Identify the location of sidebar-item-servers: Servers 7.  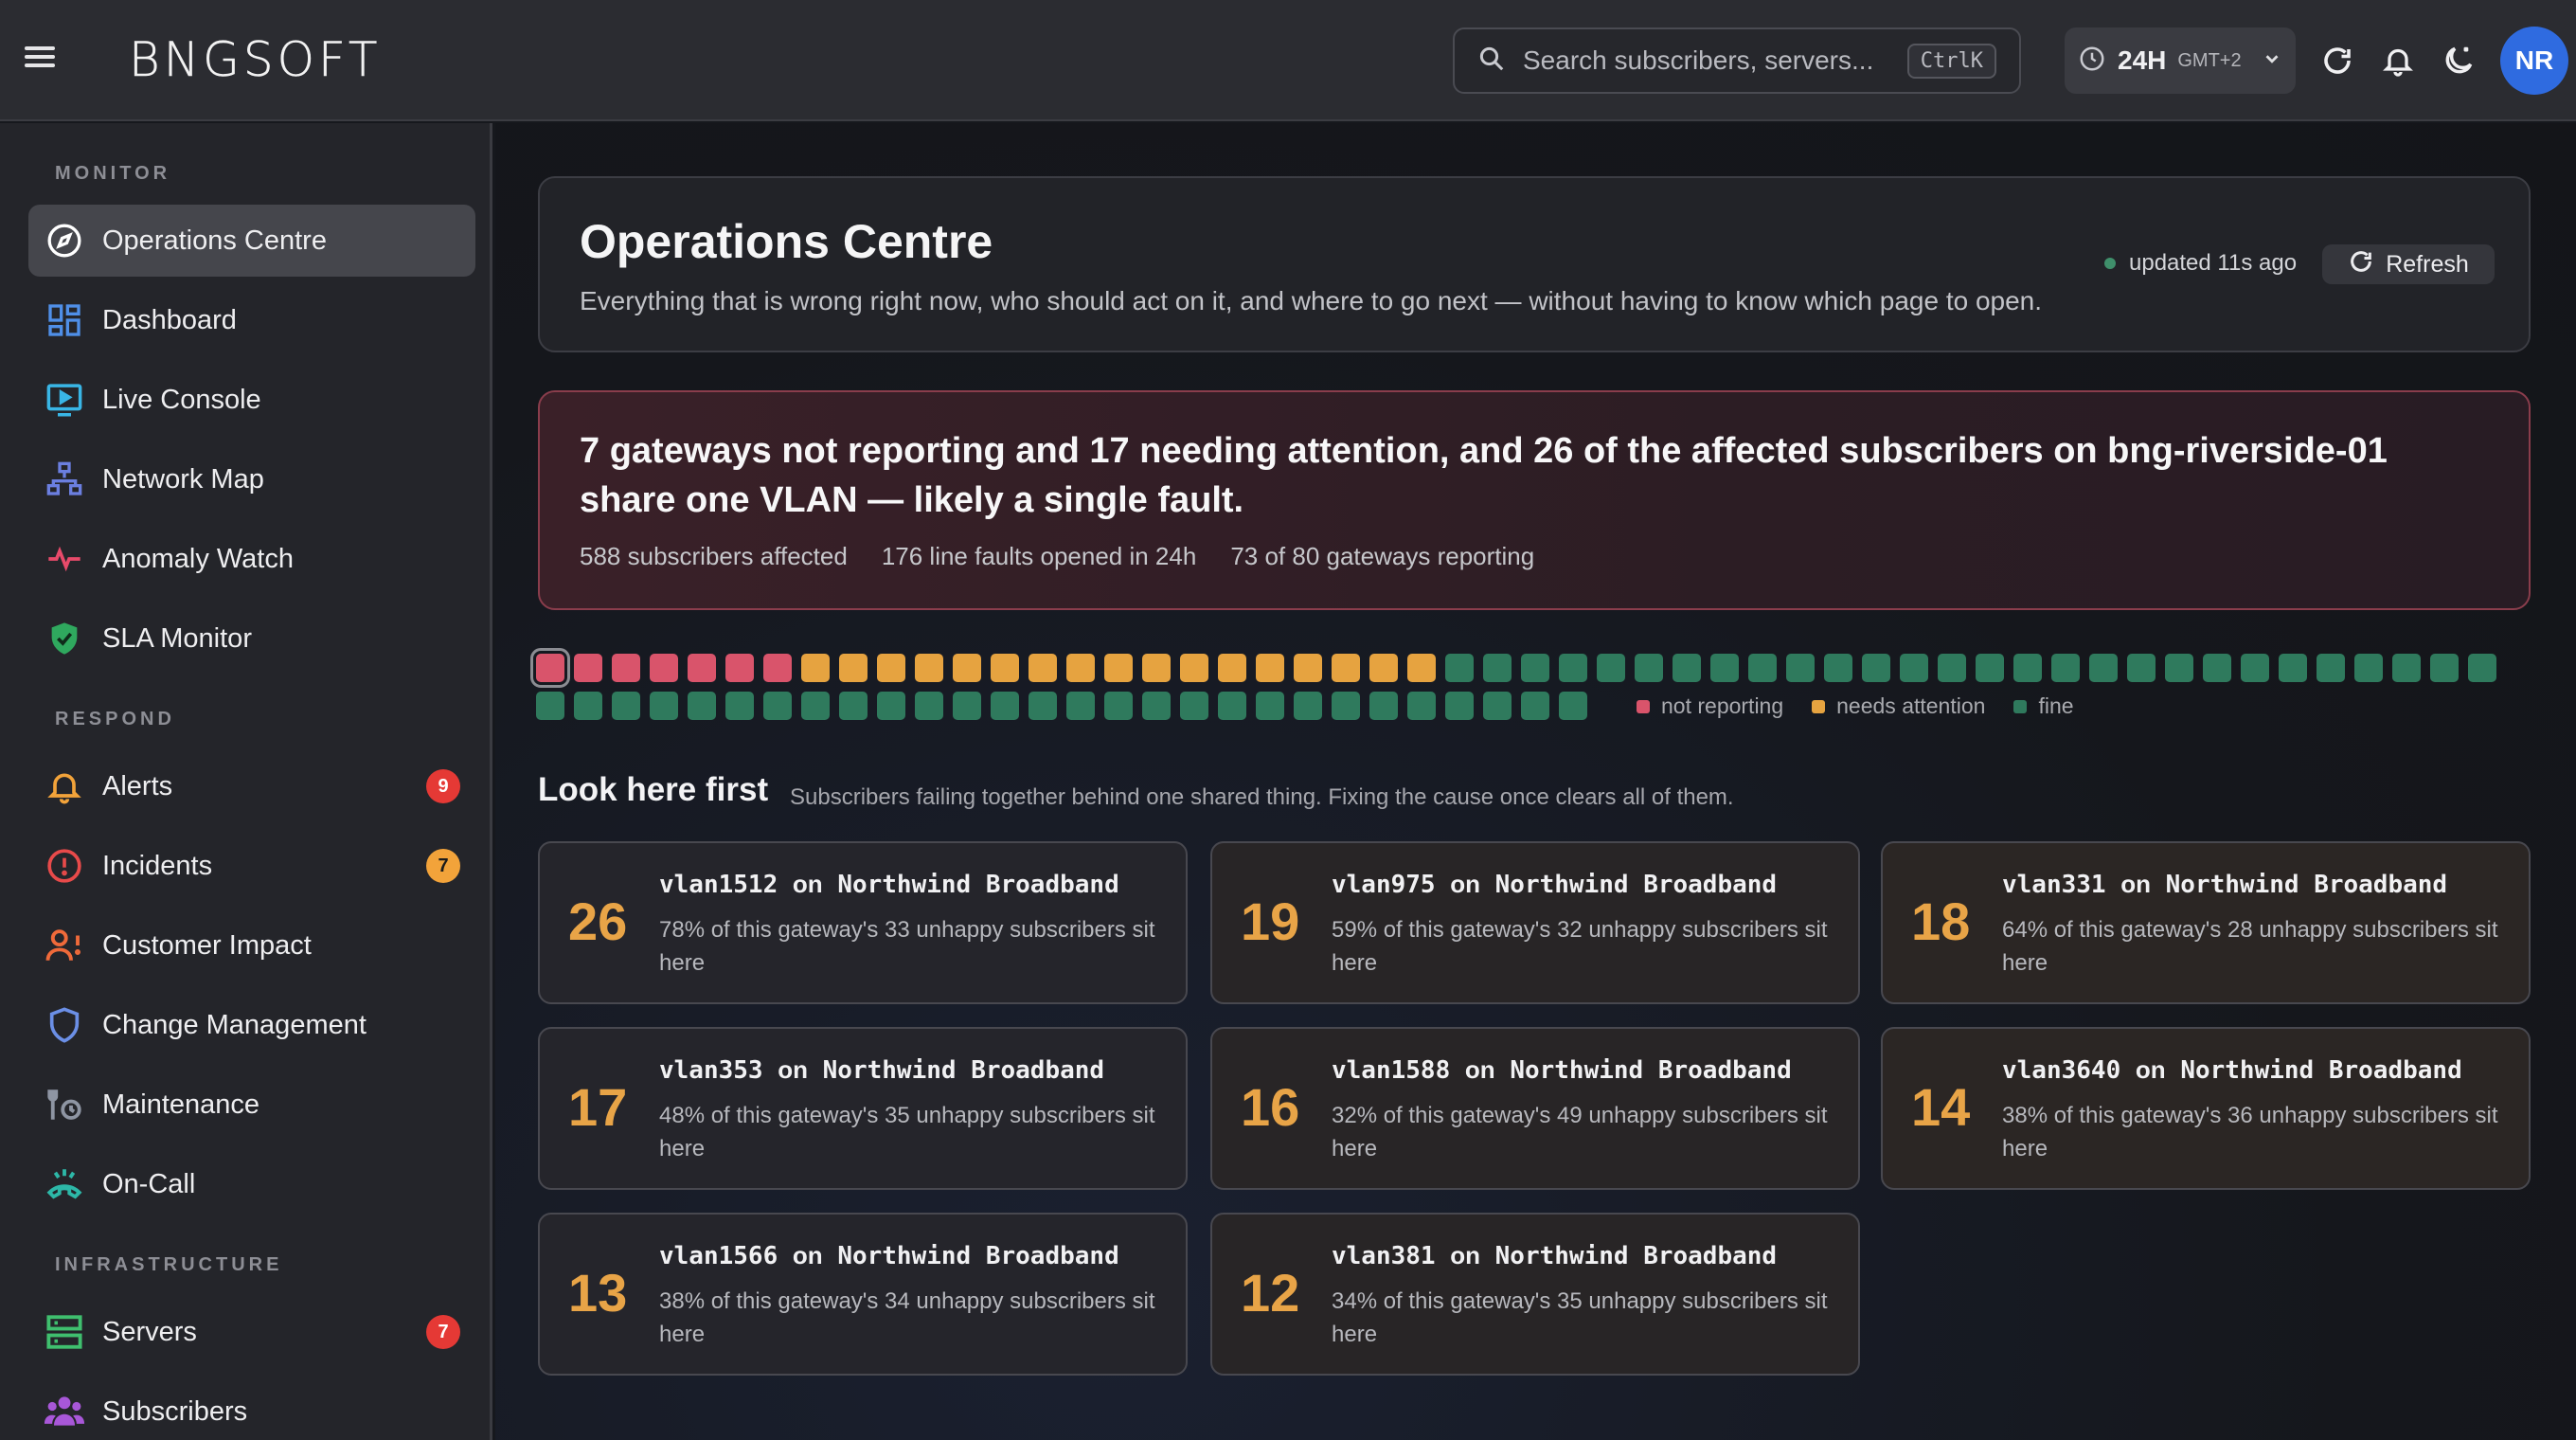
(251, 1332).